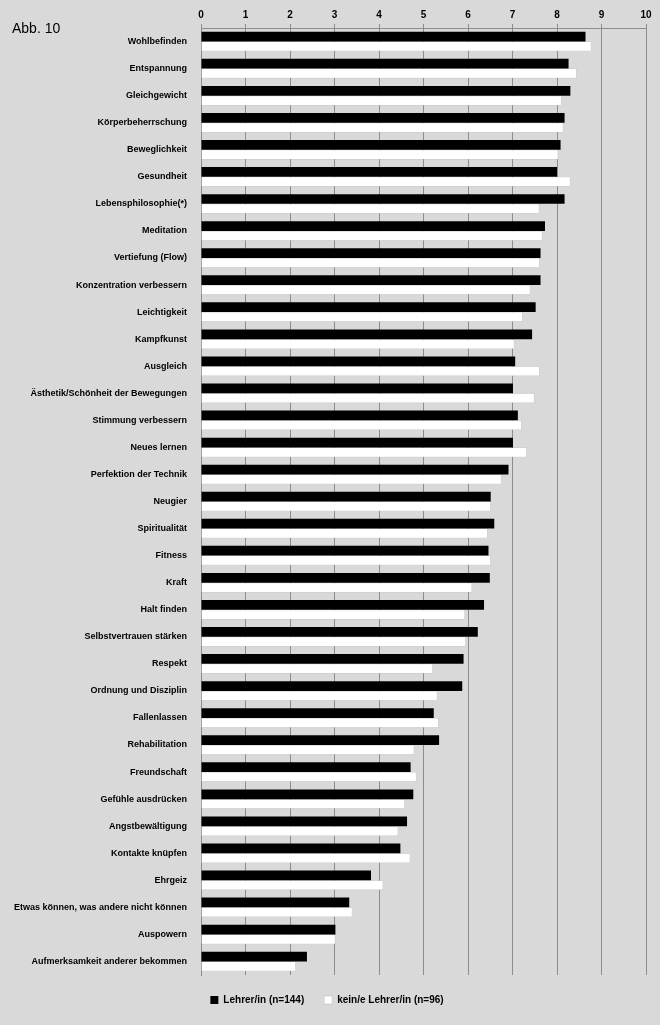  Describe the element at coordinates (163, 933) in the screenshot. I see `y-tick-label: Auspowern` at that location.